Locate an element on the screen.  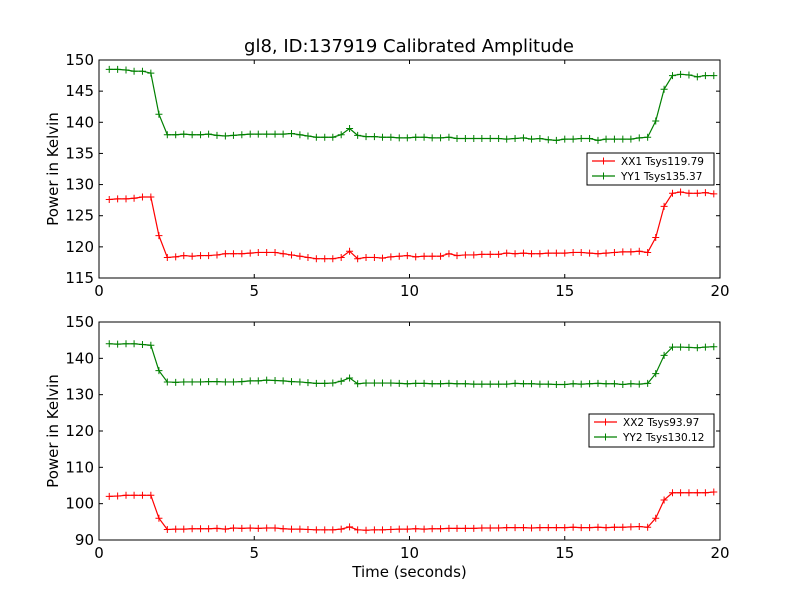
legend-entry-label: YY2 Tsys130.12 is located at coordinates (663, 438).